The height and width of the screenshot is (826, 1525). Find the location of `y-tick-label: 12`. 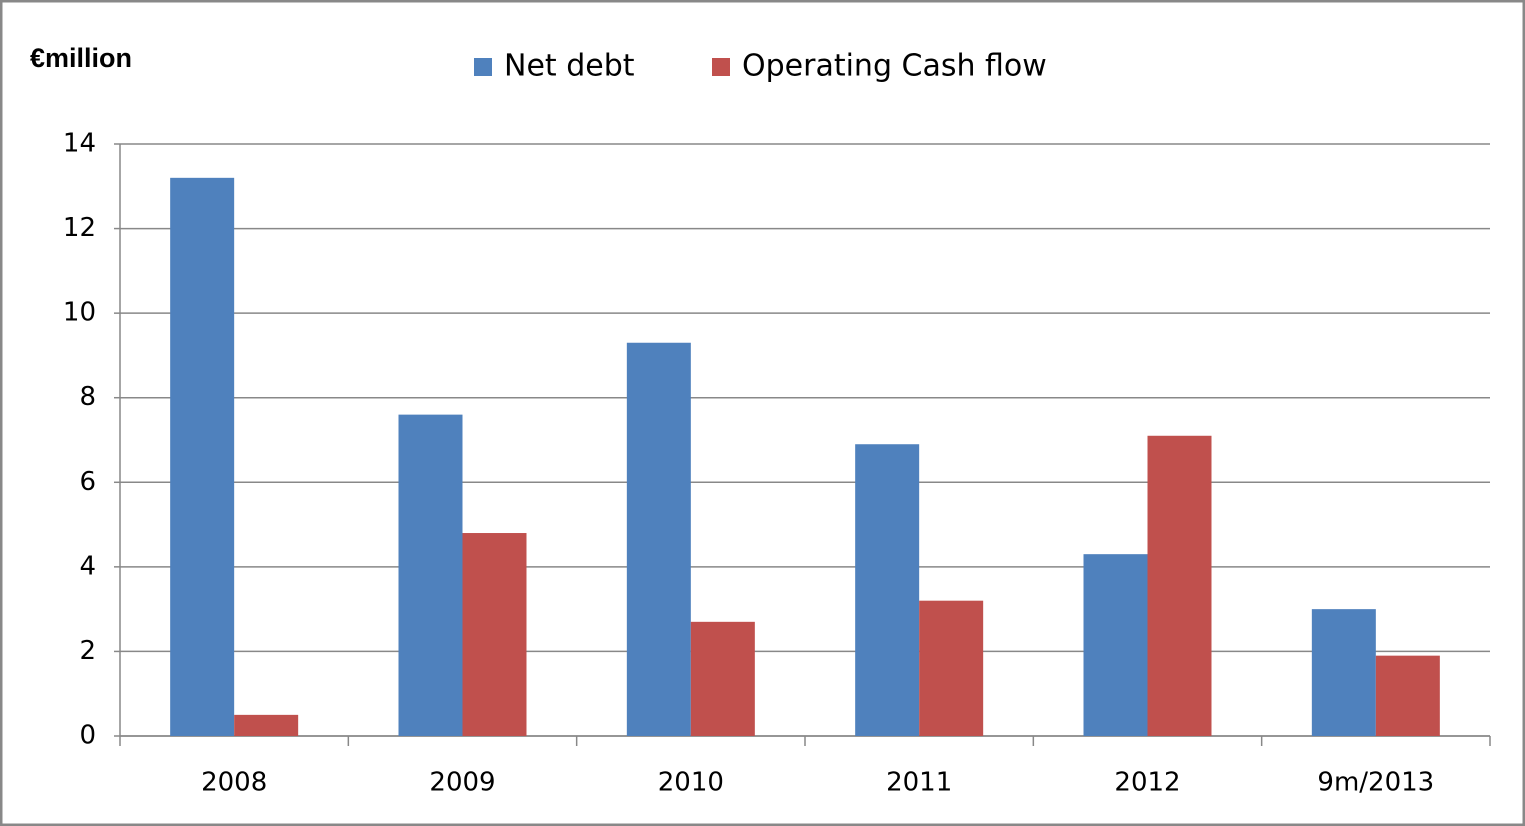

y-tick-label: 12 is located at coordinates (79, 228).